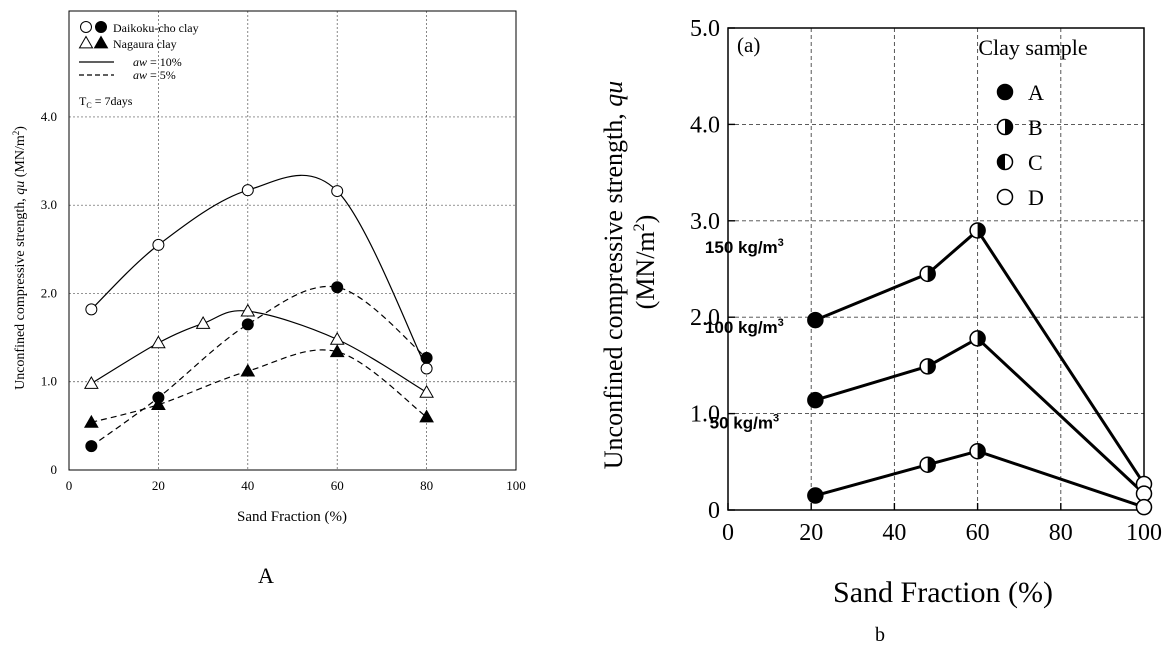 The image size is (1172, 645). What do you see at coordinates (705, 415) in the screenshot?
I see `panel-b-y-tick-label: 1.0` at bounding box center [705, 415].